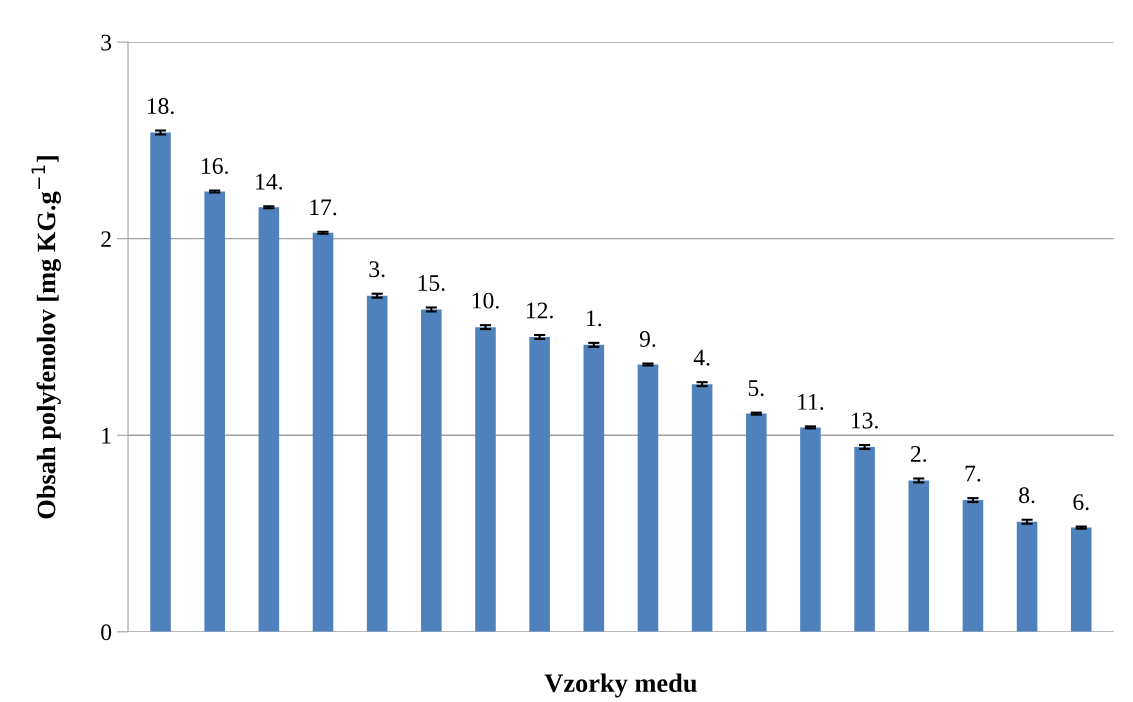 The width and height of the screenshot is (1133, 702). Describe the element at coordinates (160, 106) in the screenshot. I see `x-tick-label: 18.` at that location.